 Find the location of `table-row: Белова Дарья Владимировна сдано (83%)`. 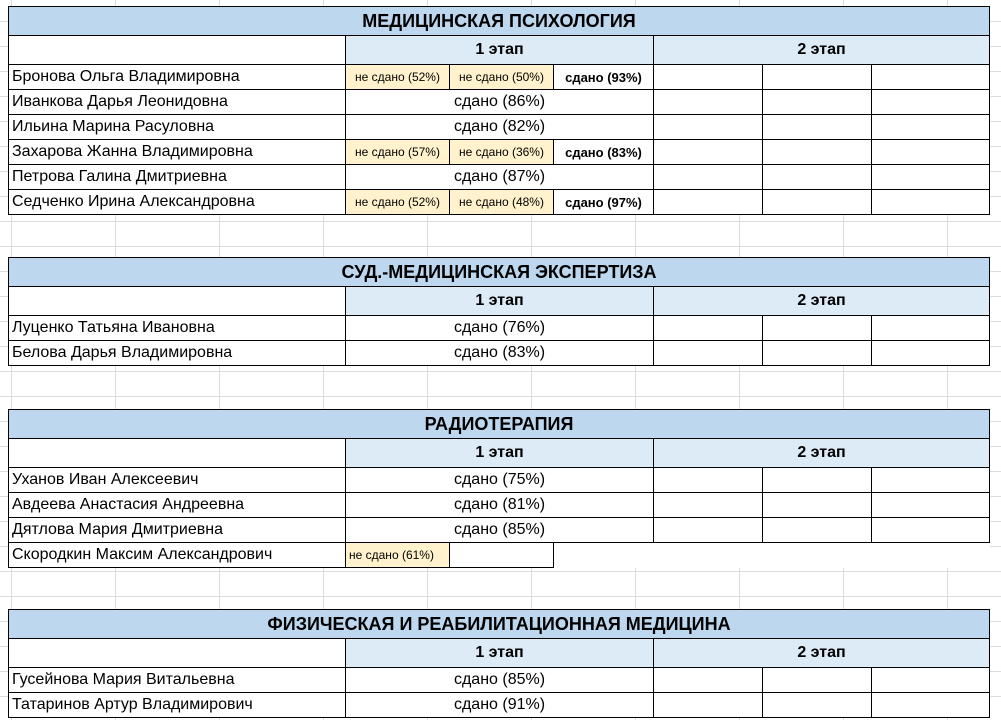

table-row: Белова Дарья Владимировна сдано (83%) is located at coordinates (499, 353).